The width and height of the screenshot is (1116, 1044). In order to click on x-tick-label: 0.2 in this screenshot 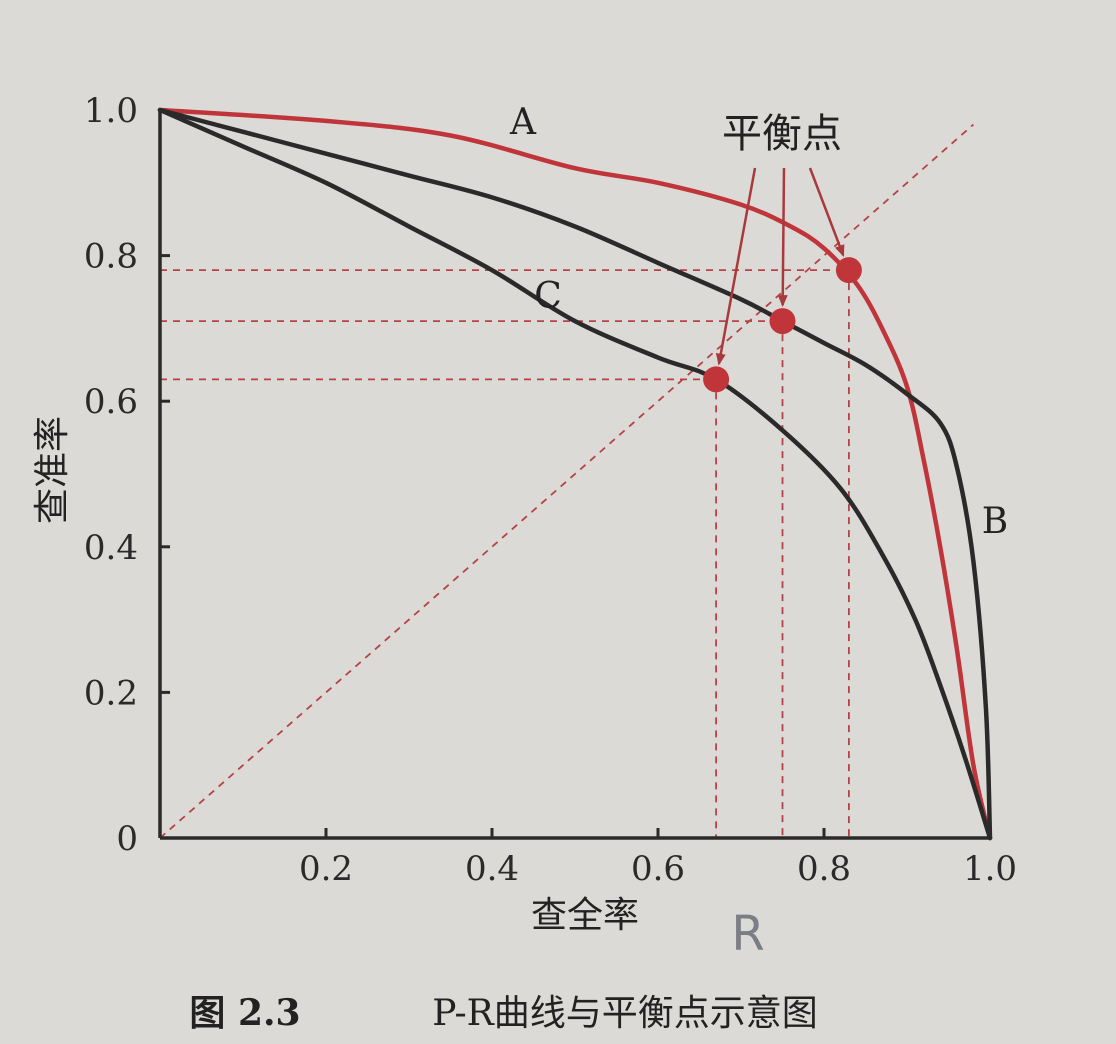, I will do `click(326, 869)`.